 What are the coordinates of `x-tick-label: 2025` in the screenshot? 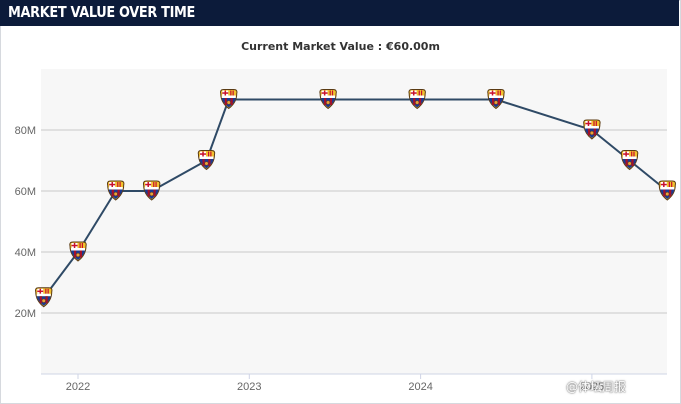 It's located at (592, 387).